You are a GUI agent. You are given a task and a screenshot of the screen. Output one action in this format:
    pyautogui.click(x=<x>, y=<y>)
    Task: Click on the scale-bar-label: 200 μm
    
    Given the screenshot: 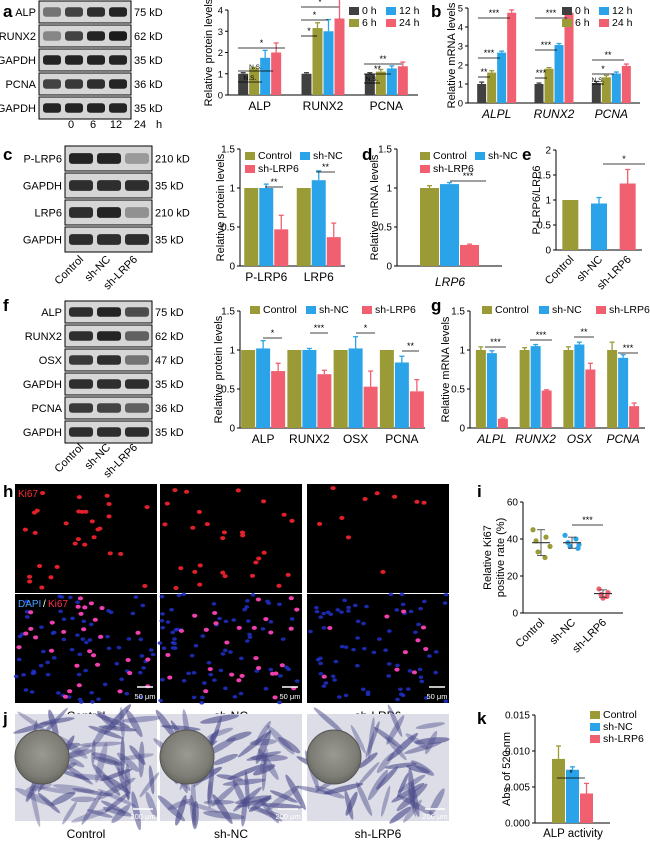 What is the action you would take?
    pyautogui.click(x=287, y=816)
    